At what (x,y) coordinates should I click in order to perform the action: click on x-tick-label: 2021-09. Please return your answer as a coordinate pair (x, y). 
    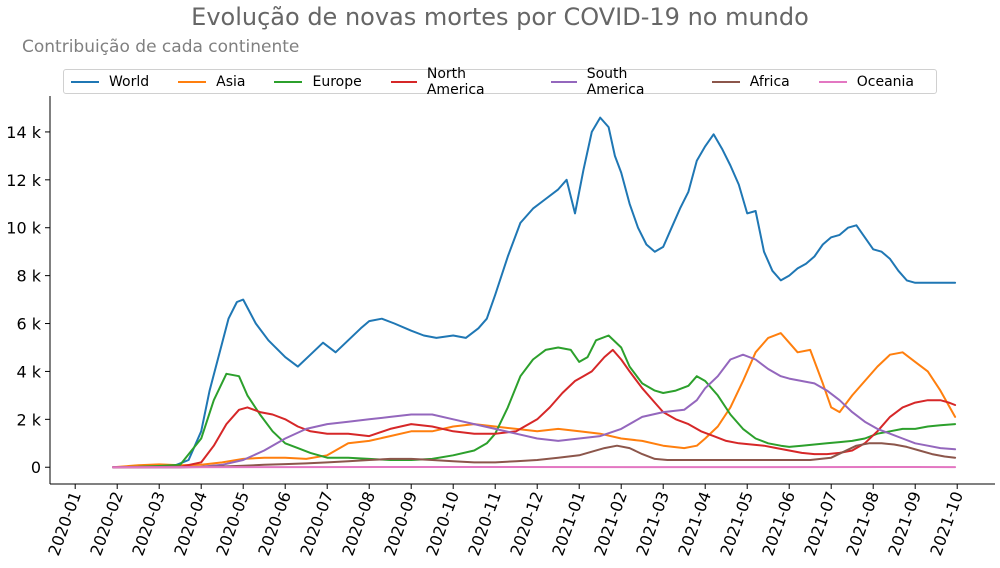
    Looking at the image, I should click on (904, 523).